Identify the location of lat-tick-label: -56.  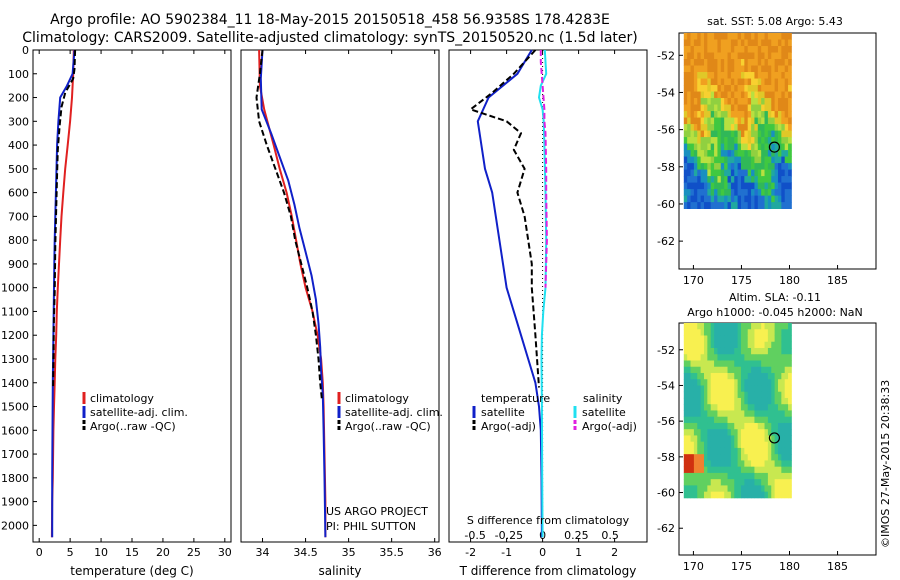
(666, 421).